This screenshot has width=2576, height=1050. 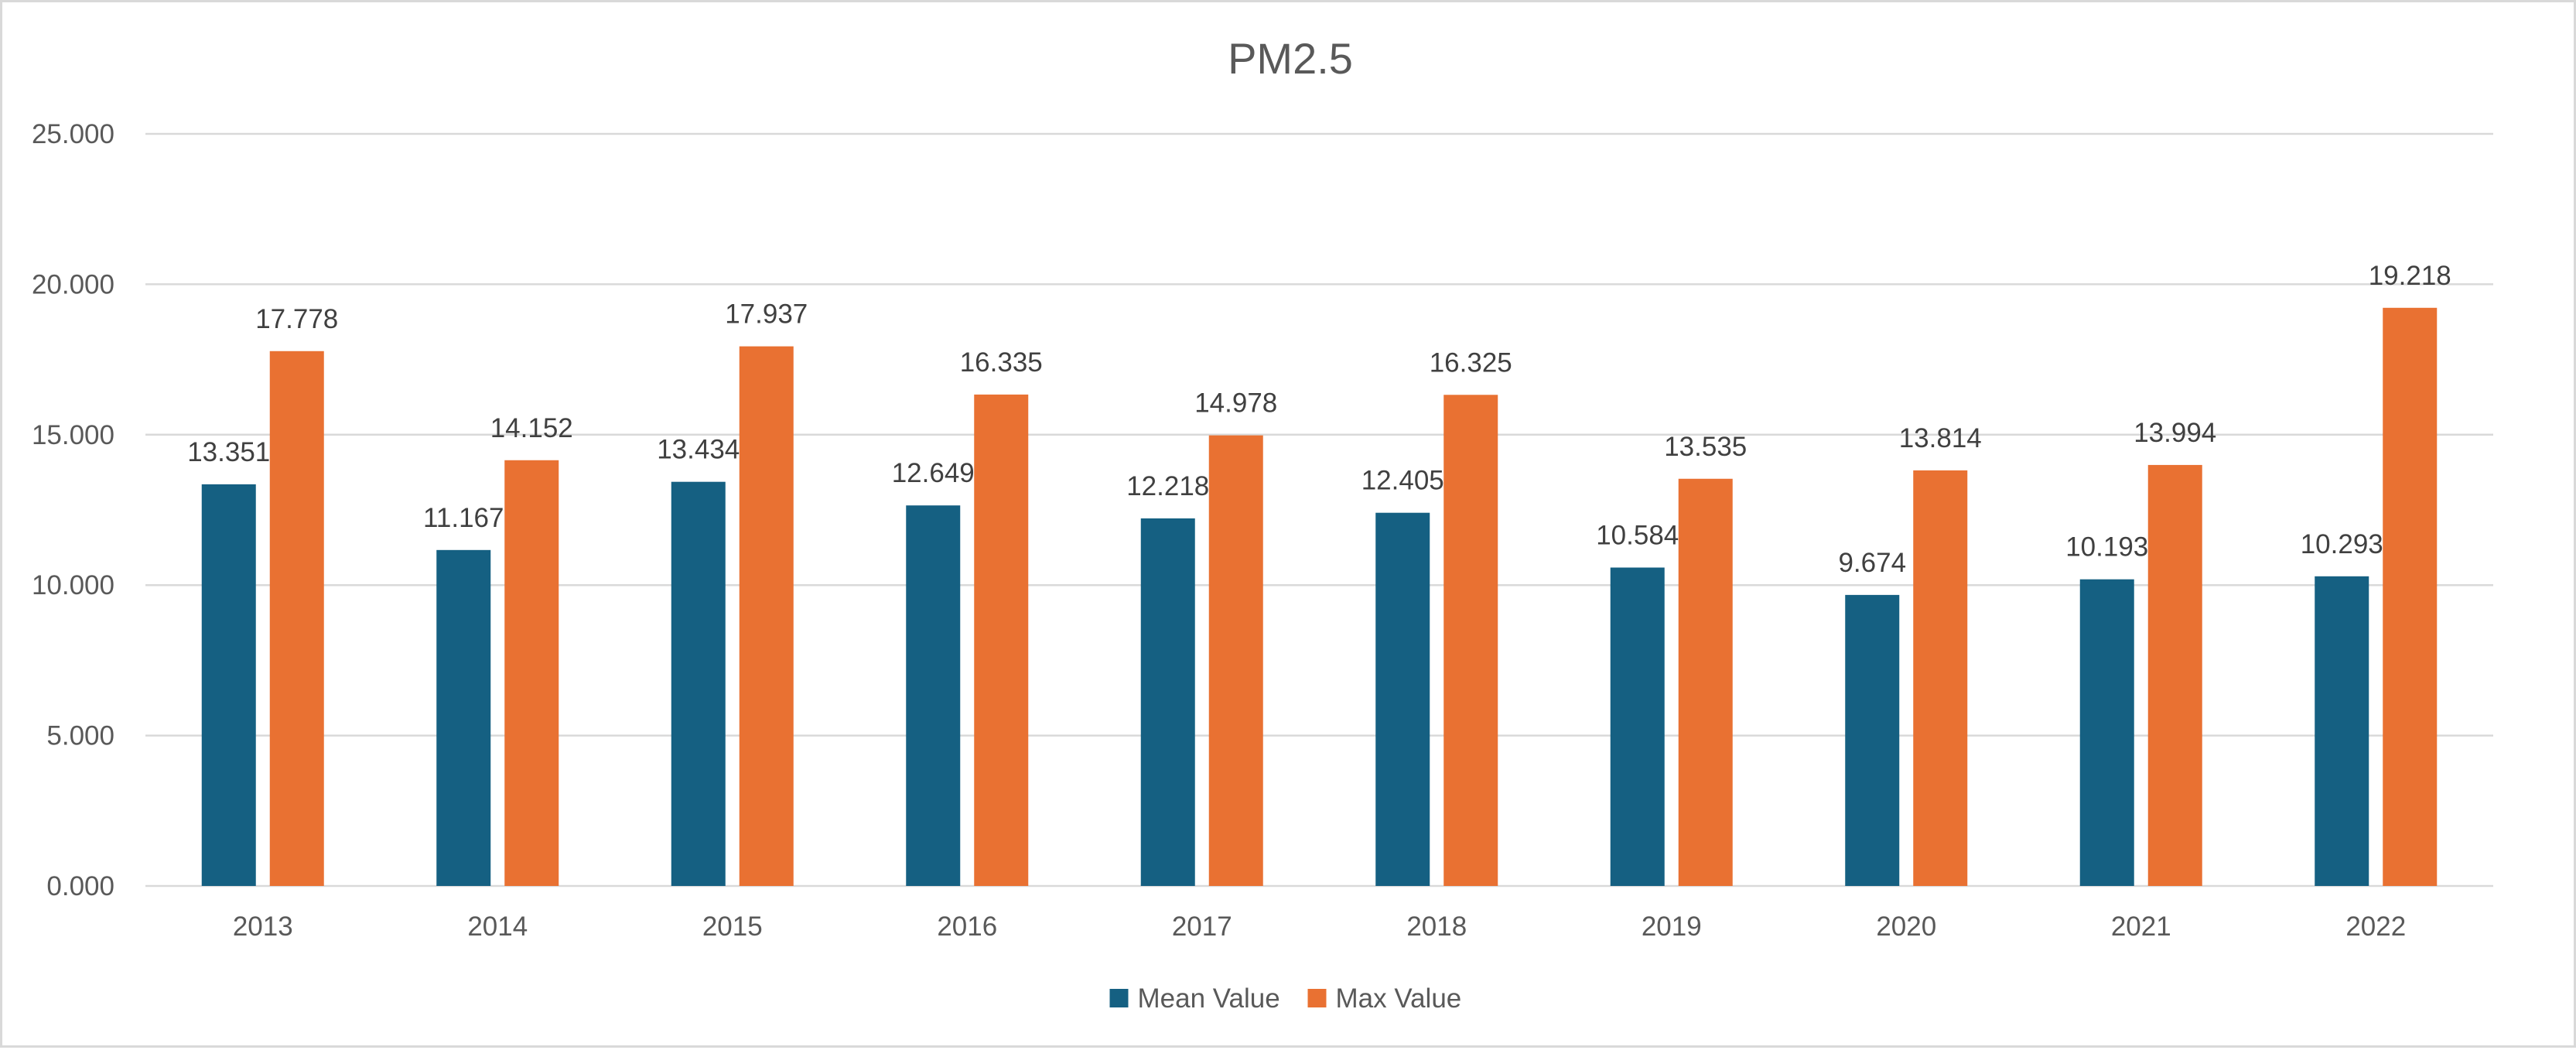 I want to click on x-tick-label: 2013, so click(x=263, y=927).